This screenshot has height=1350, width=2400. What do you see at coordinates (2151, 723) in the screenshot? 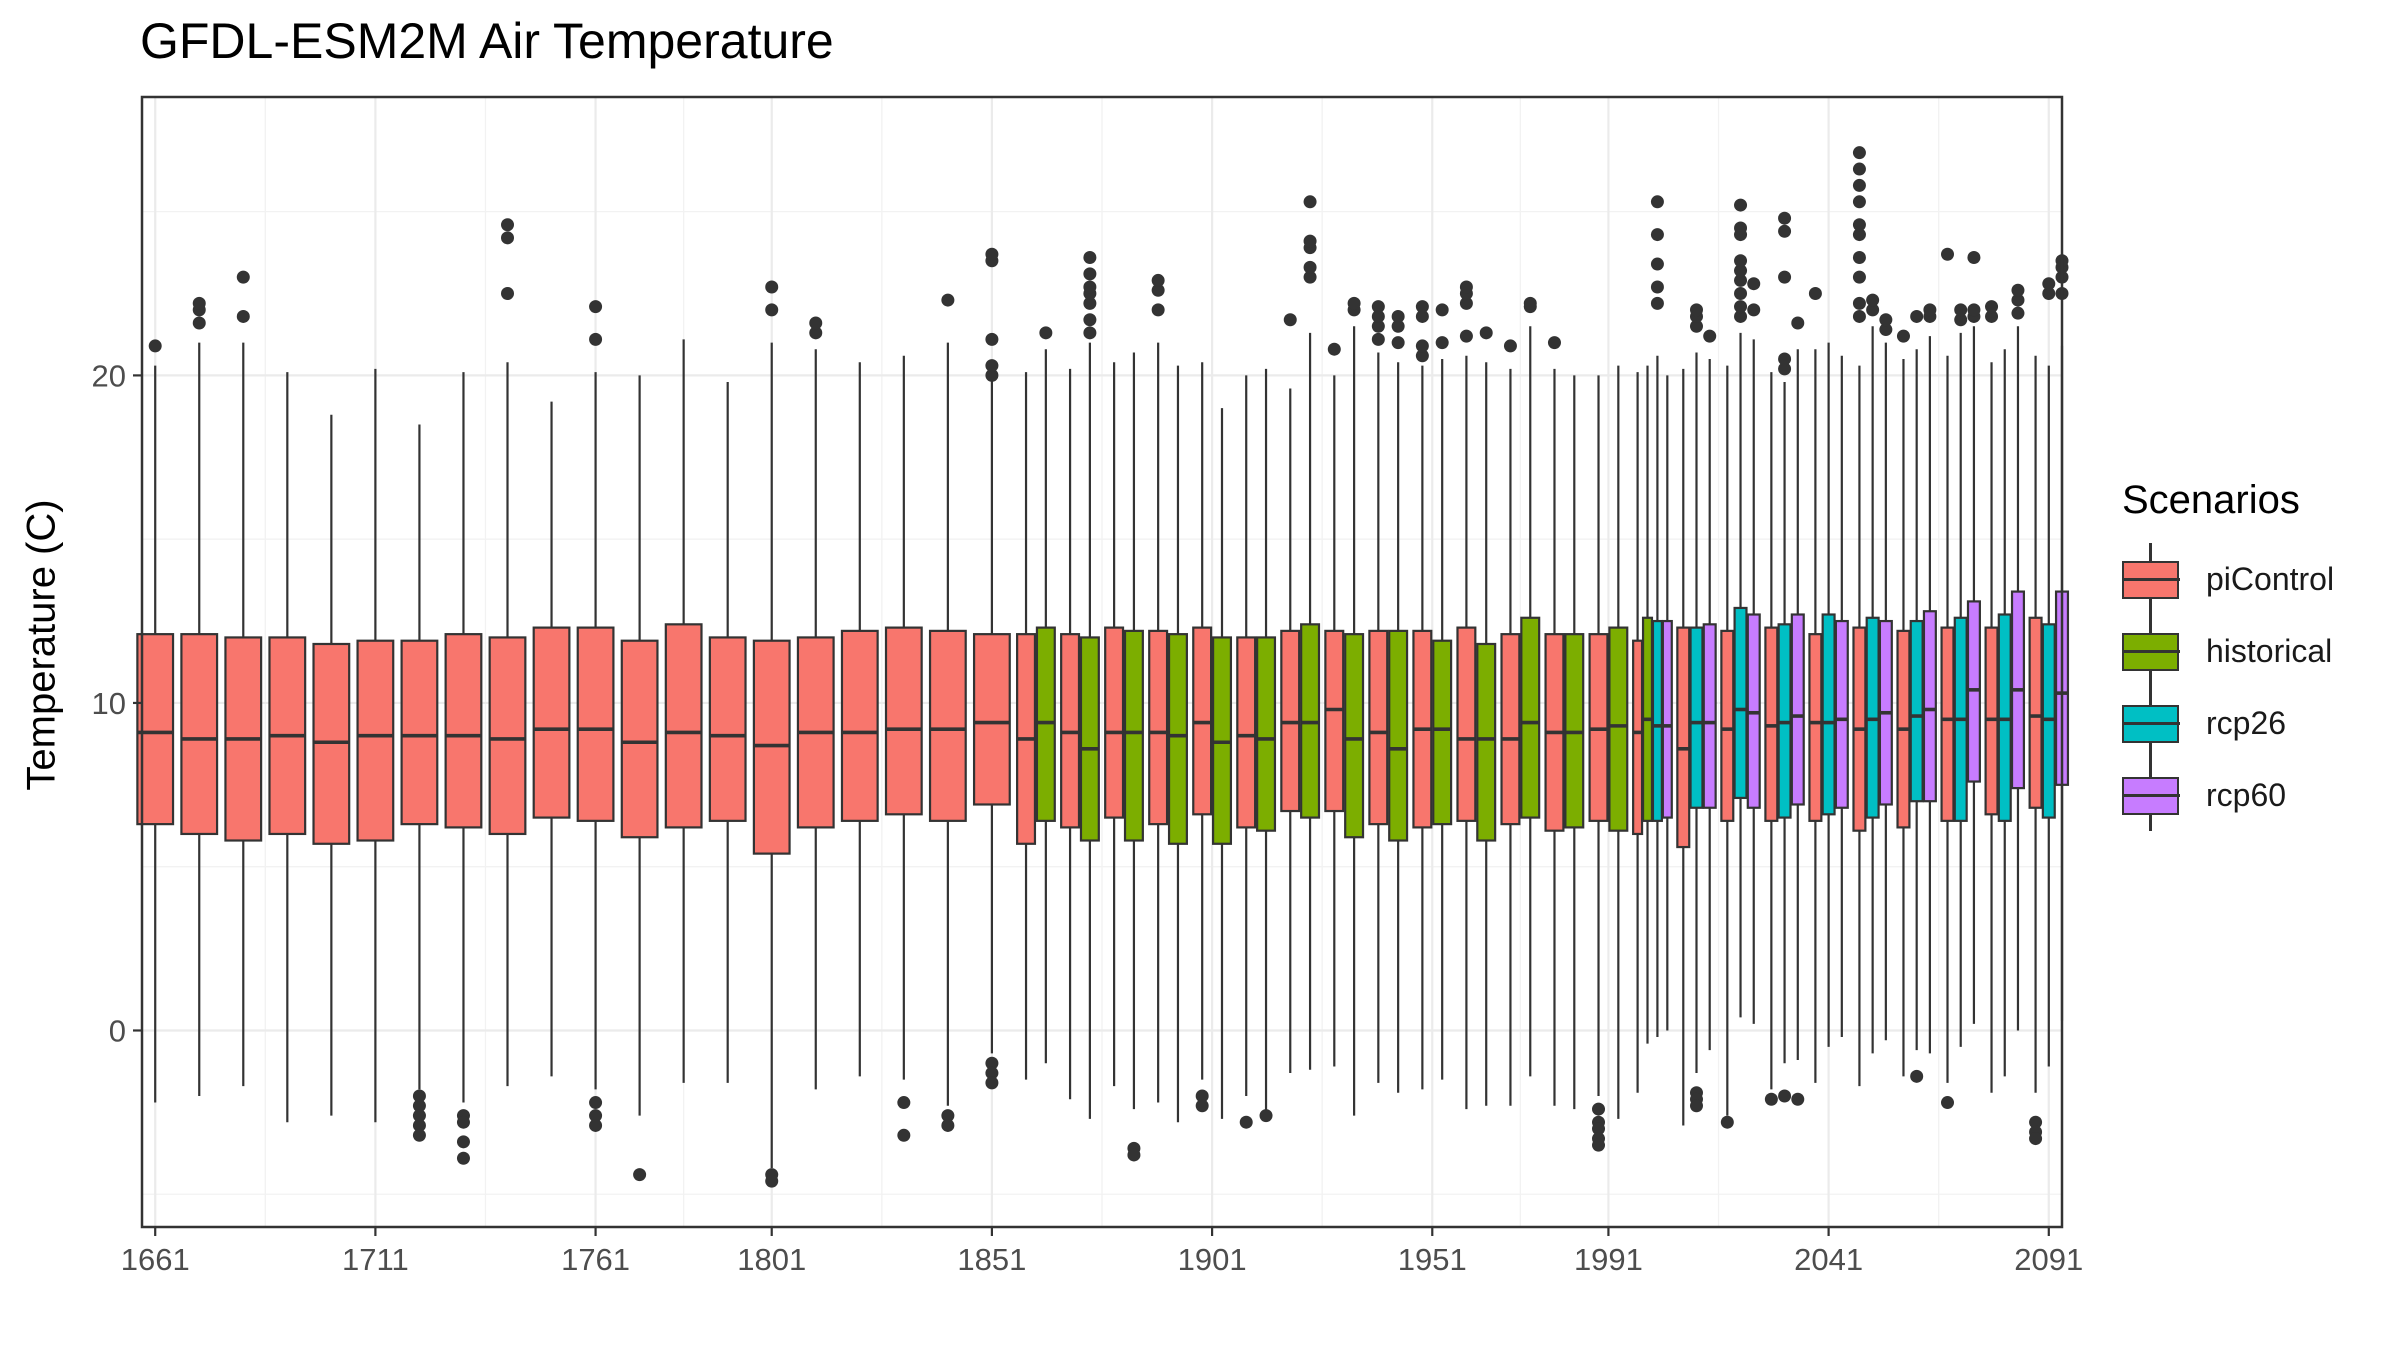
I see `legend-key-rcp26` at bounding box center [2151, 723].